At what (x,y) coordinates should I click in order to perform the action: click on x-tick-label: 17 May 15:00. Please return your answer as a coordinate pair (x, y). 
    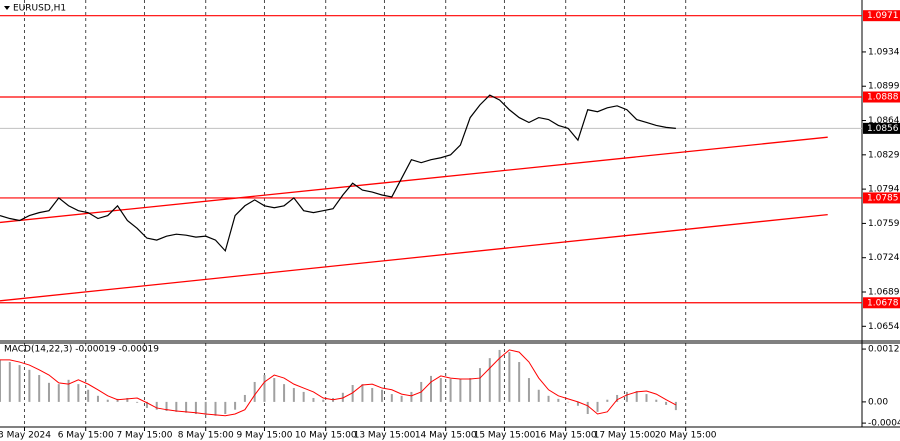
    Looking at the image, I should click on (625, 436).